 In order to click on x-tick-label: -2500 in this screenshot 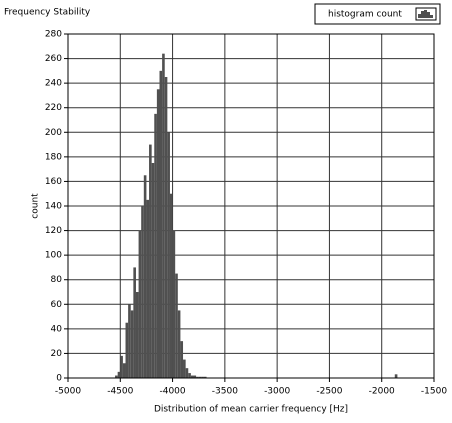, I will do `click(329, 392)`.